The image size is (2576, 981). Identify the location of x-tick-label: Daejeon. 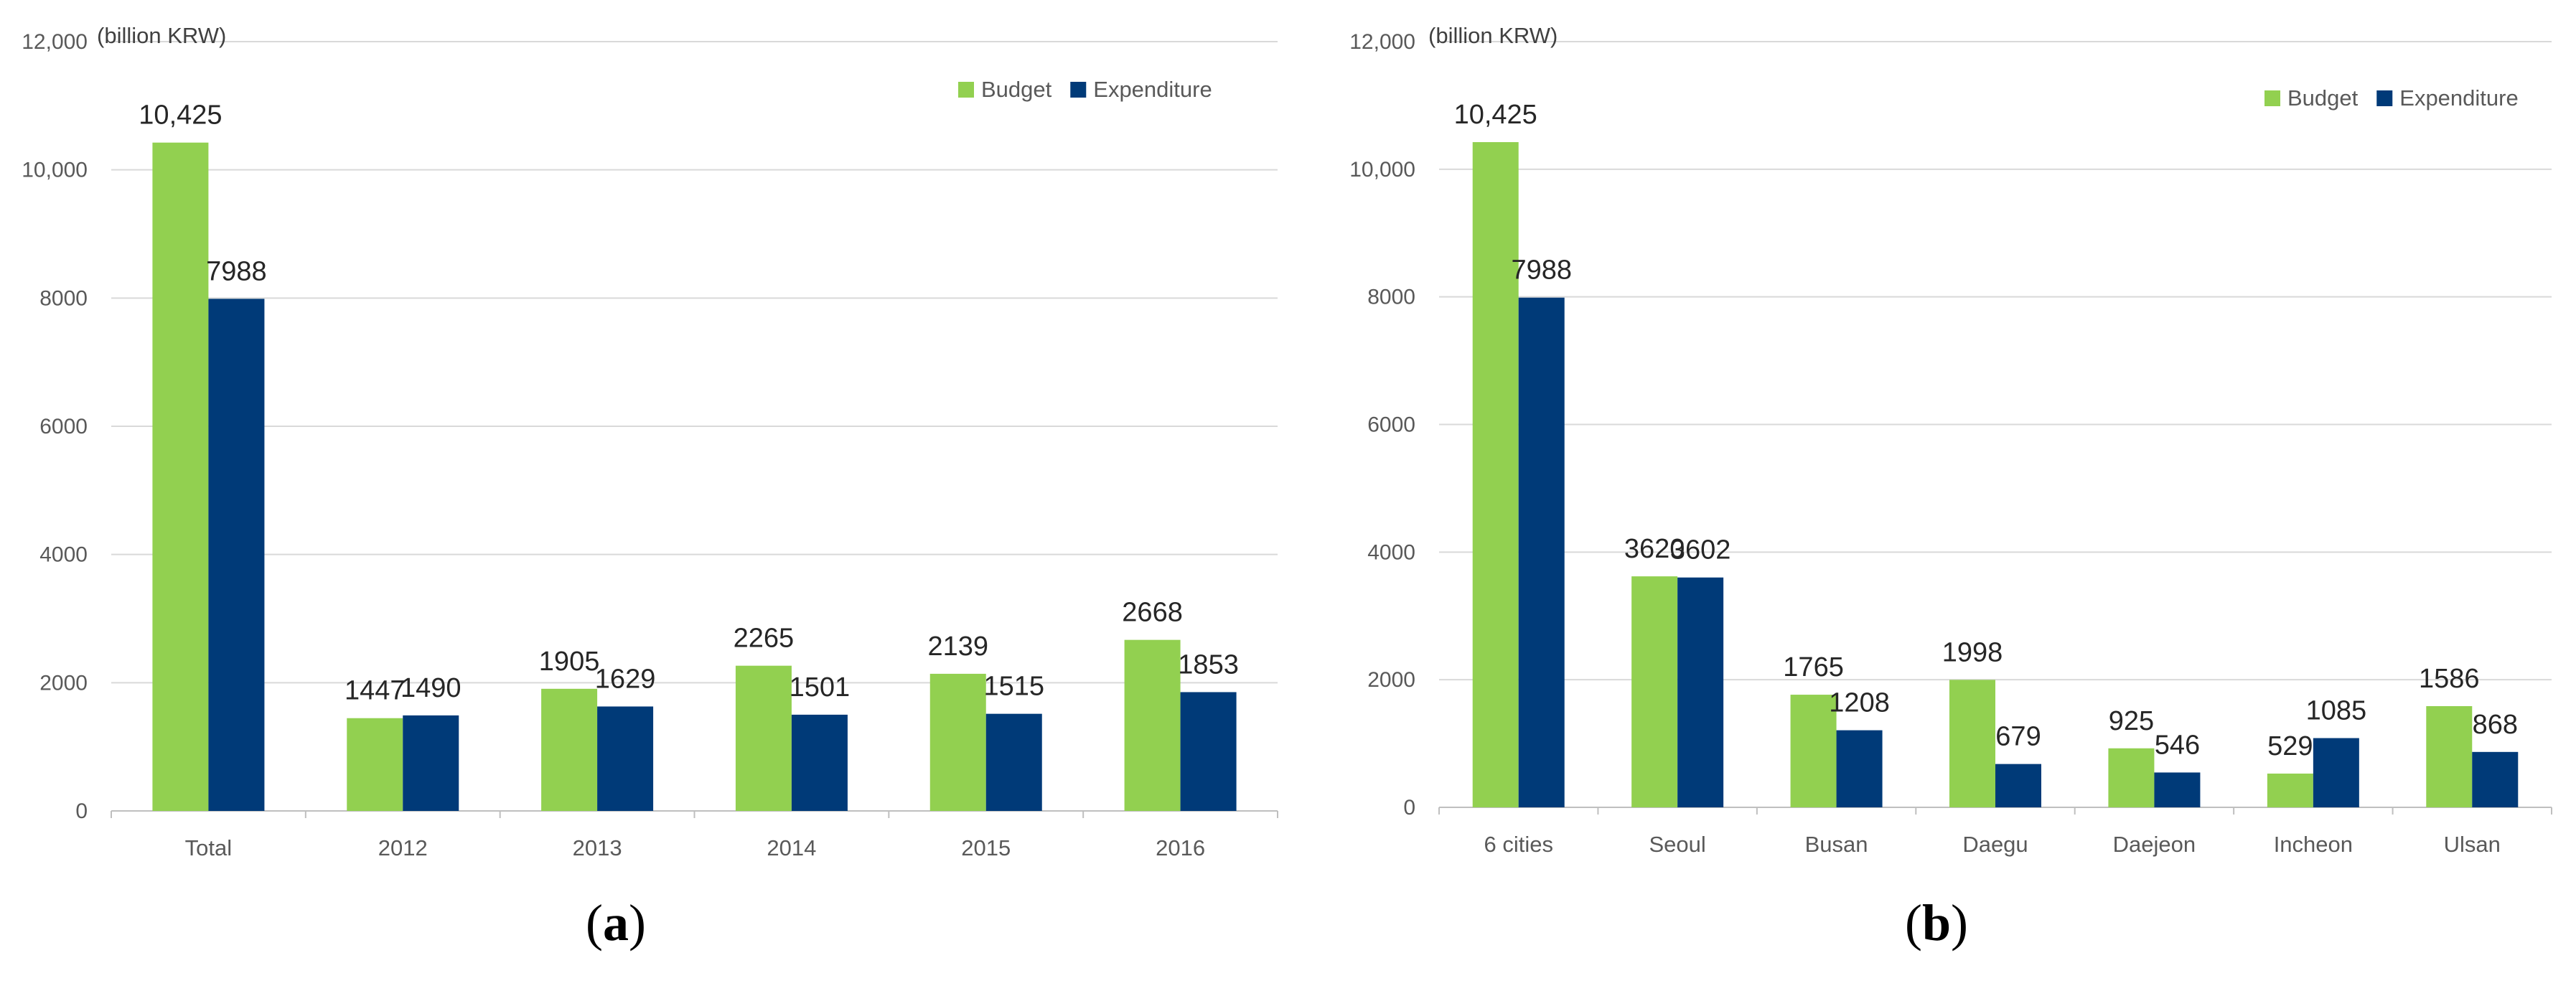
(2154, 845).